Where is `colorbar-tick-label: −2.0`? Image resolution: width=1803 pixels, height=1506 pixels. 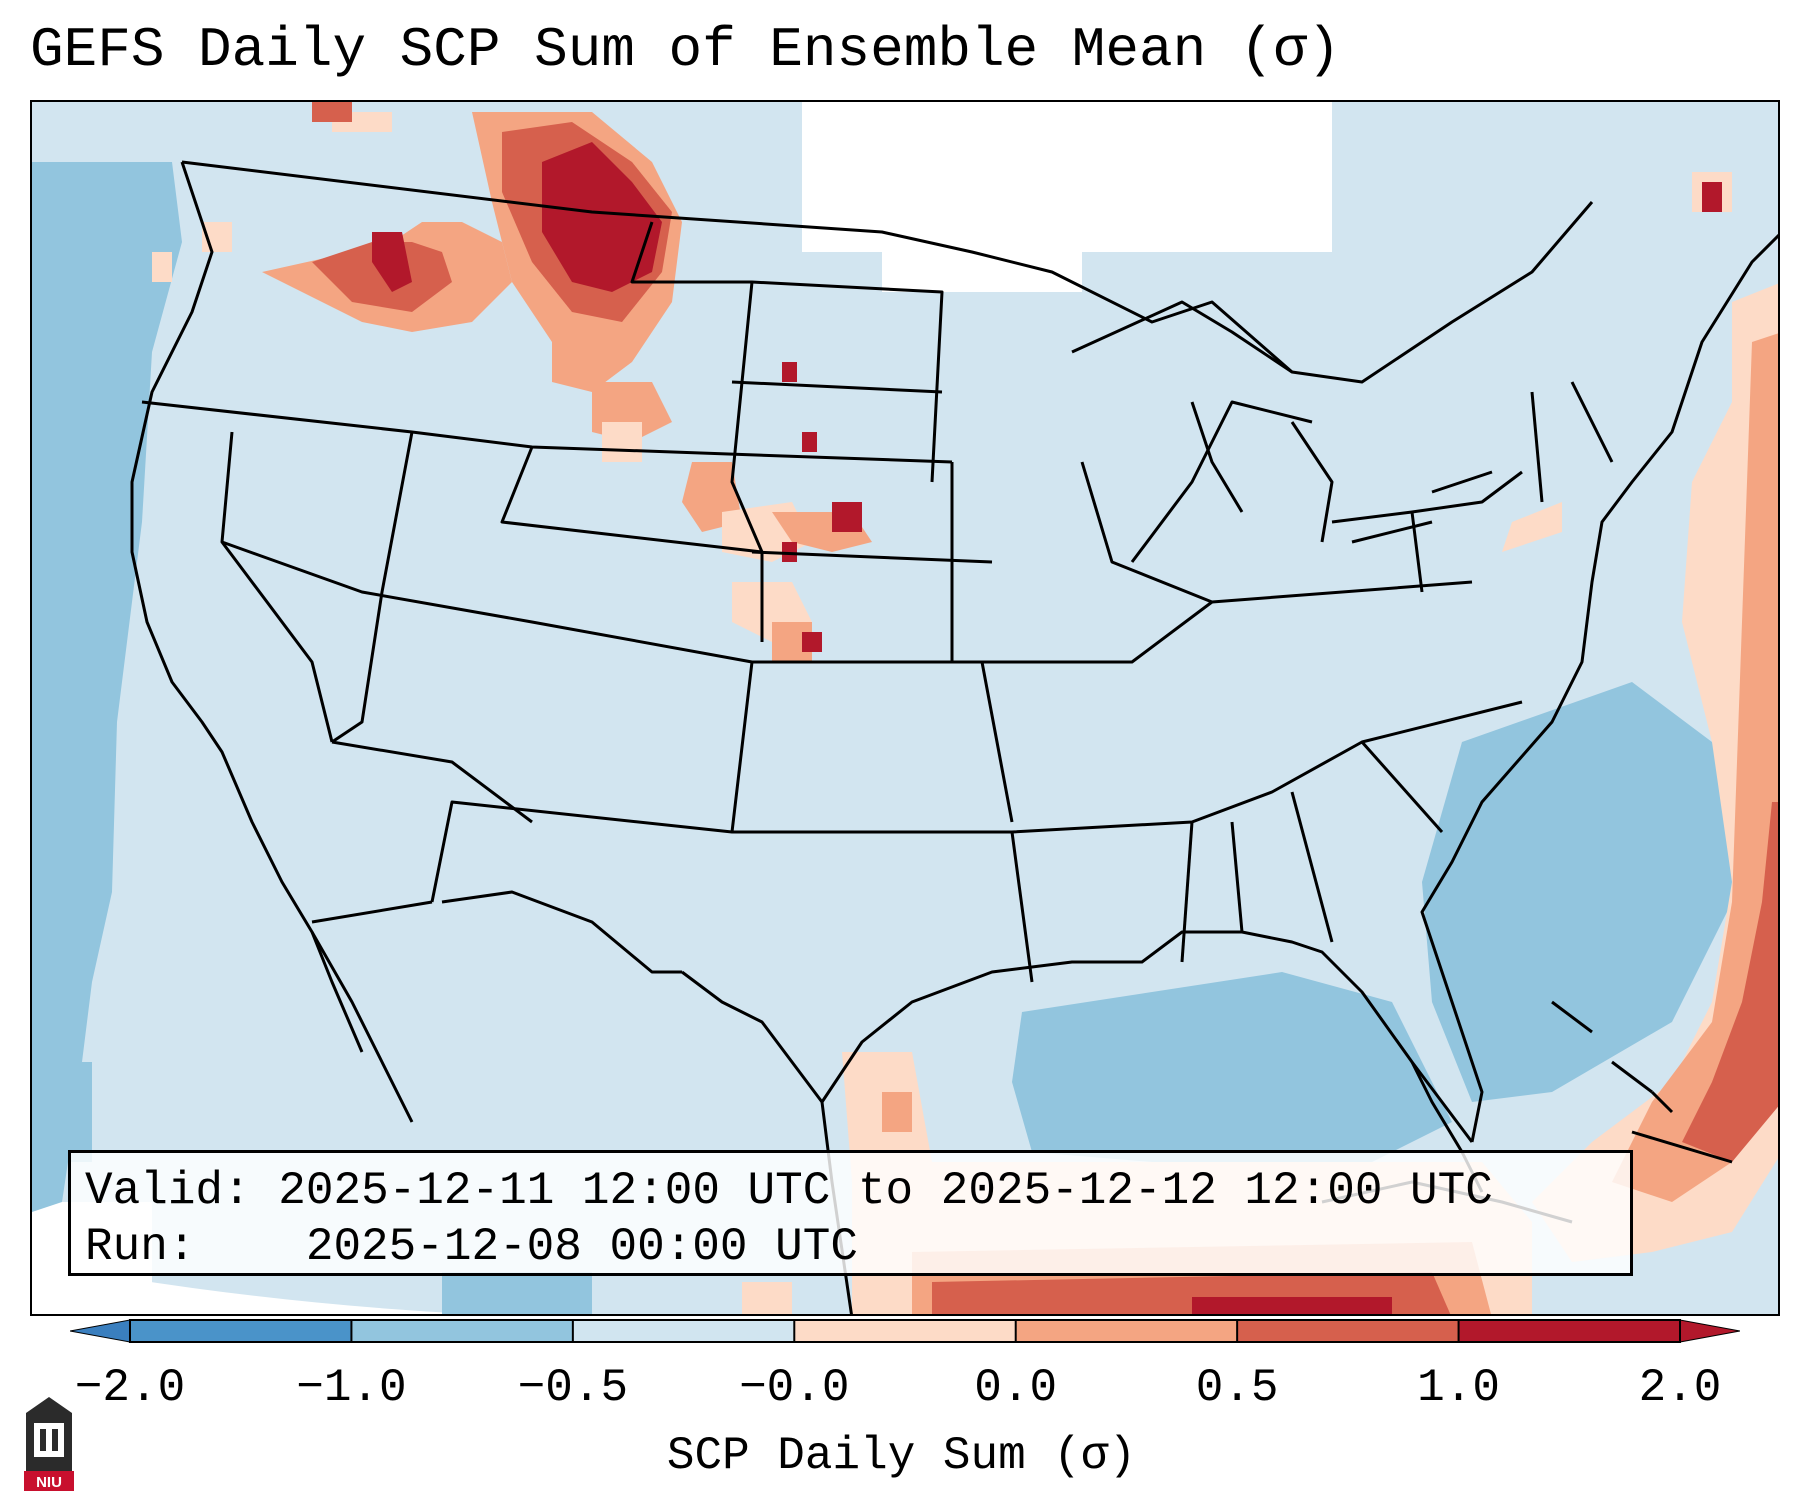 colorbar-tick-label: −2.0 is located at coordinates (130, 1388).